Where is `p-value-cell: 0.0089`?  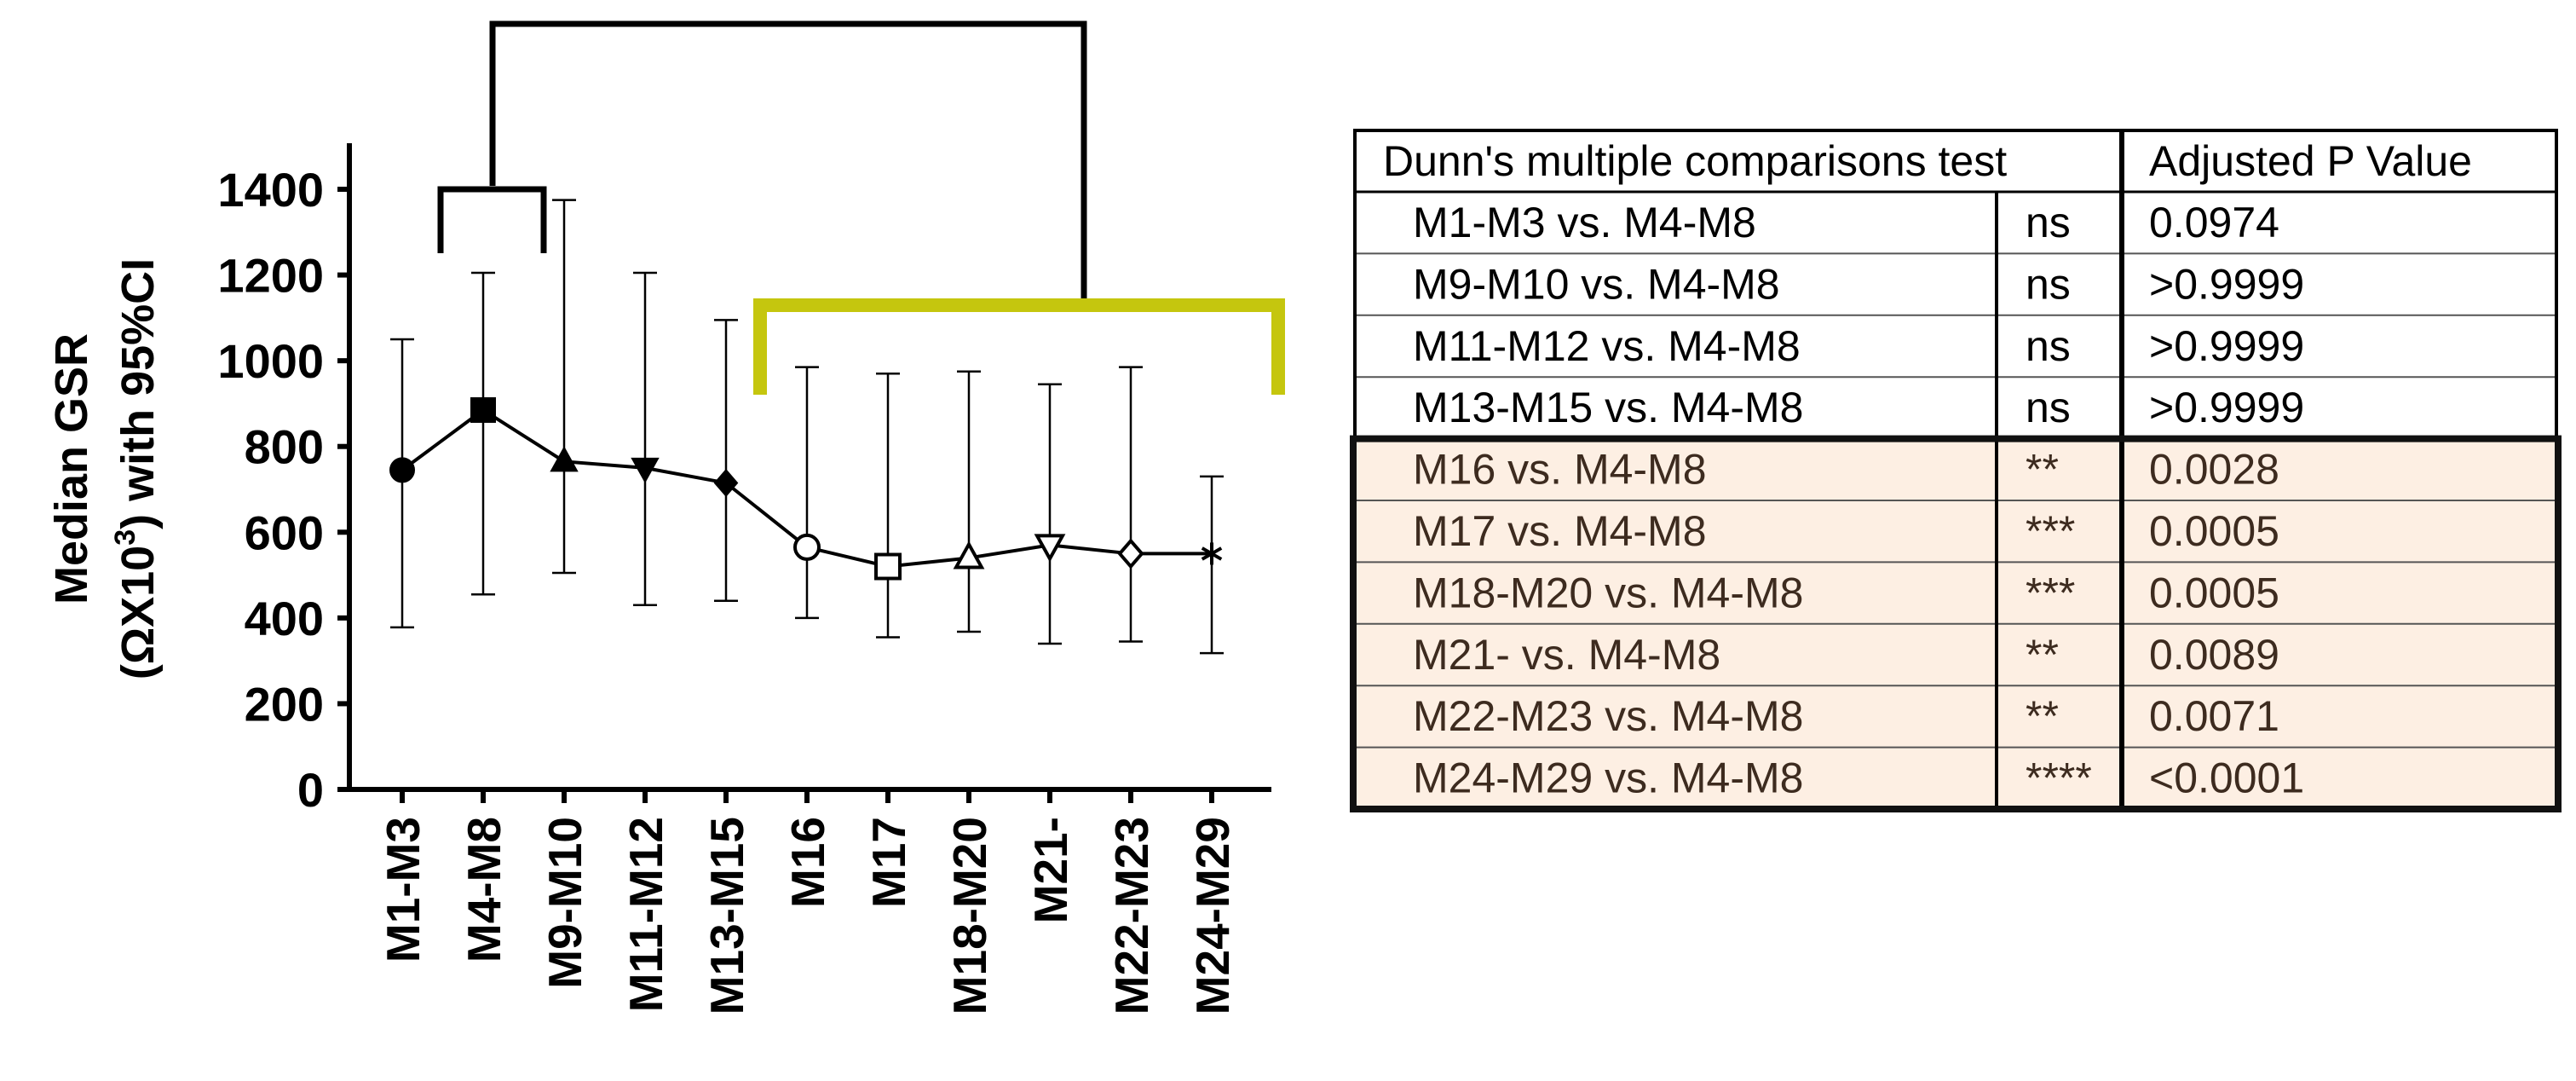 p-value-cell: 0.0089 is located at coordinates (2214, 655).